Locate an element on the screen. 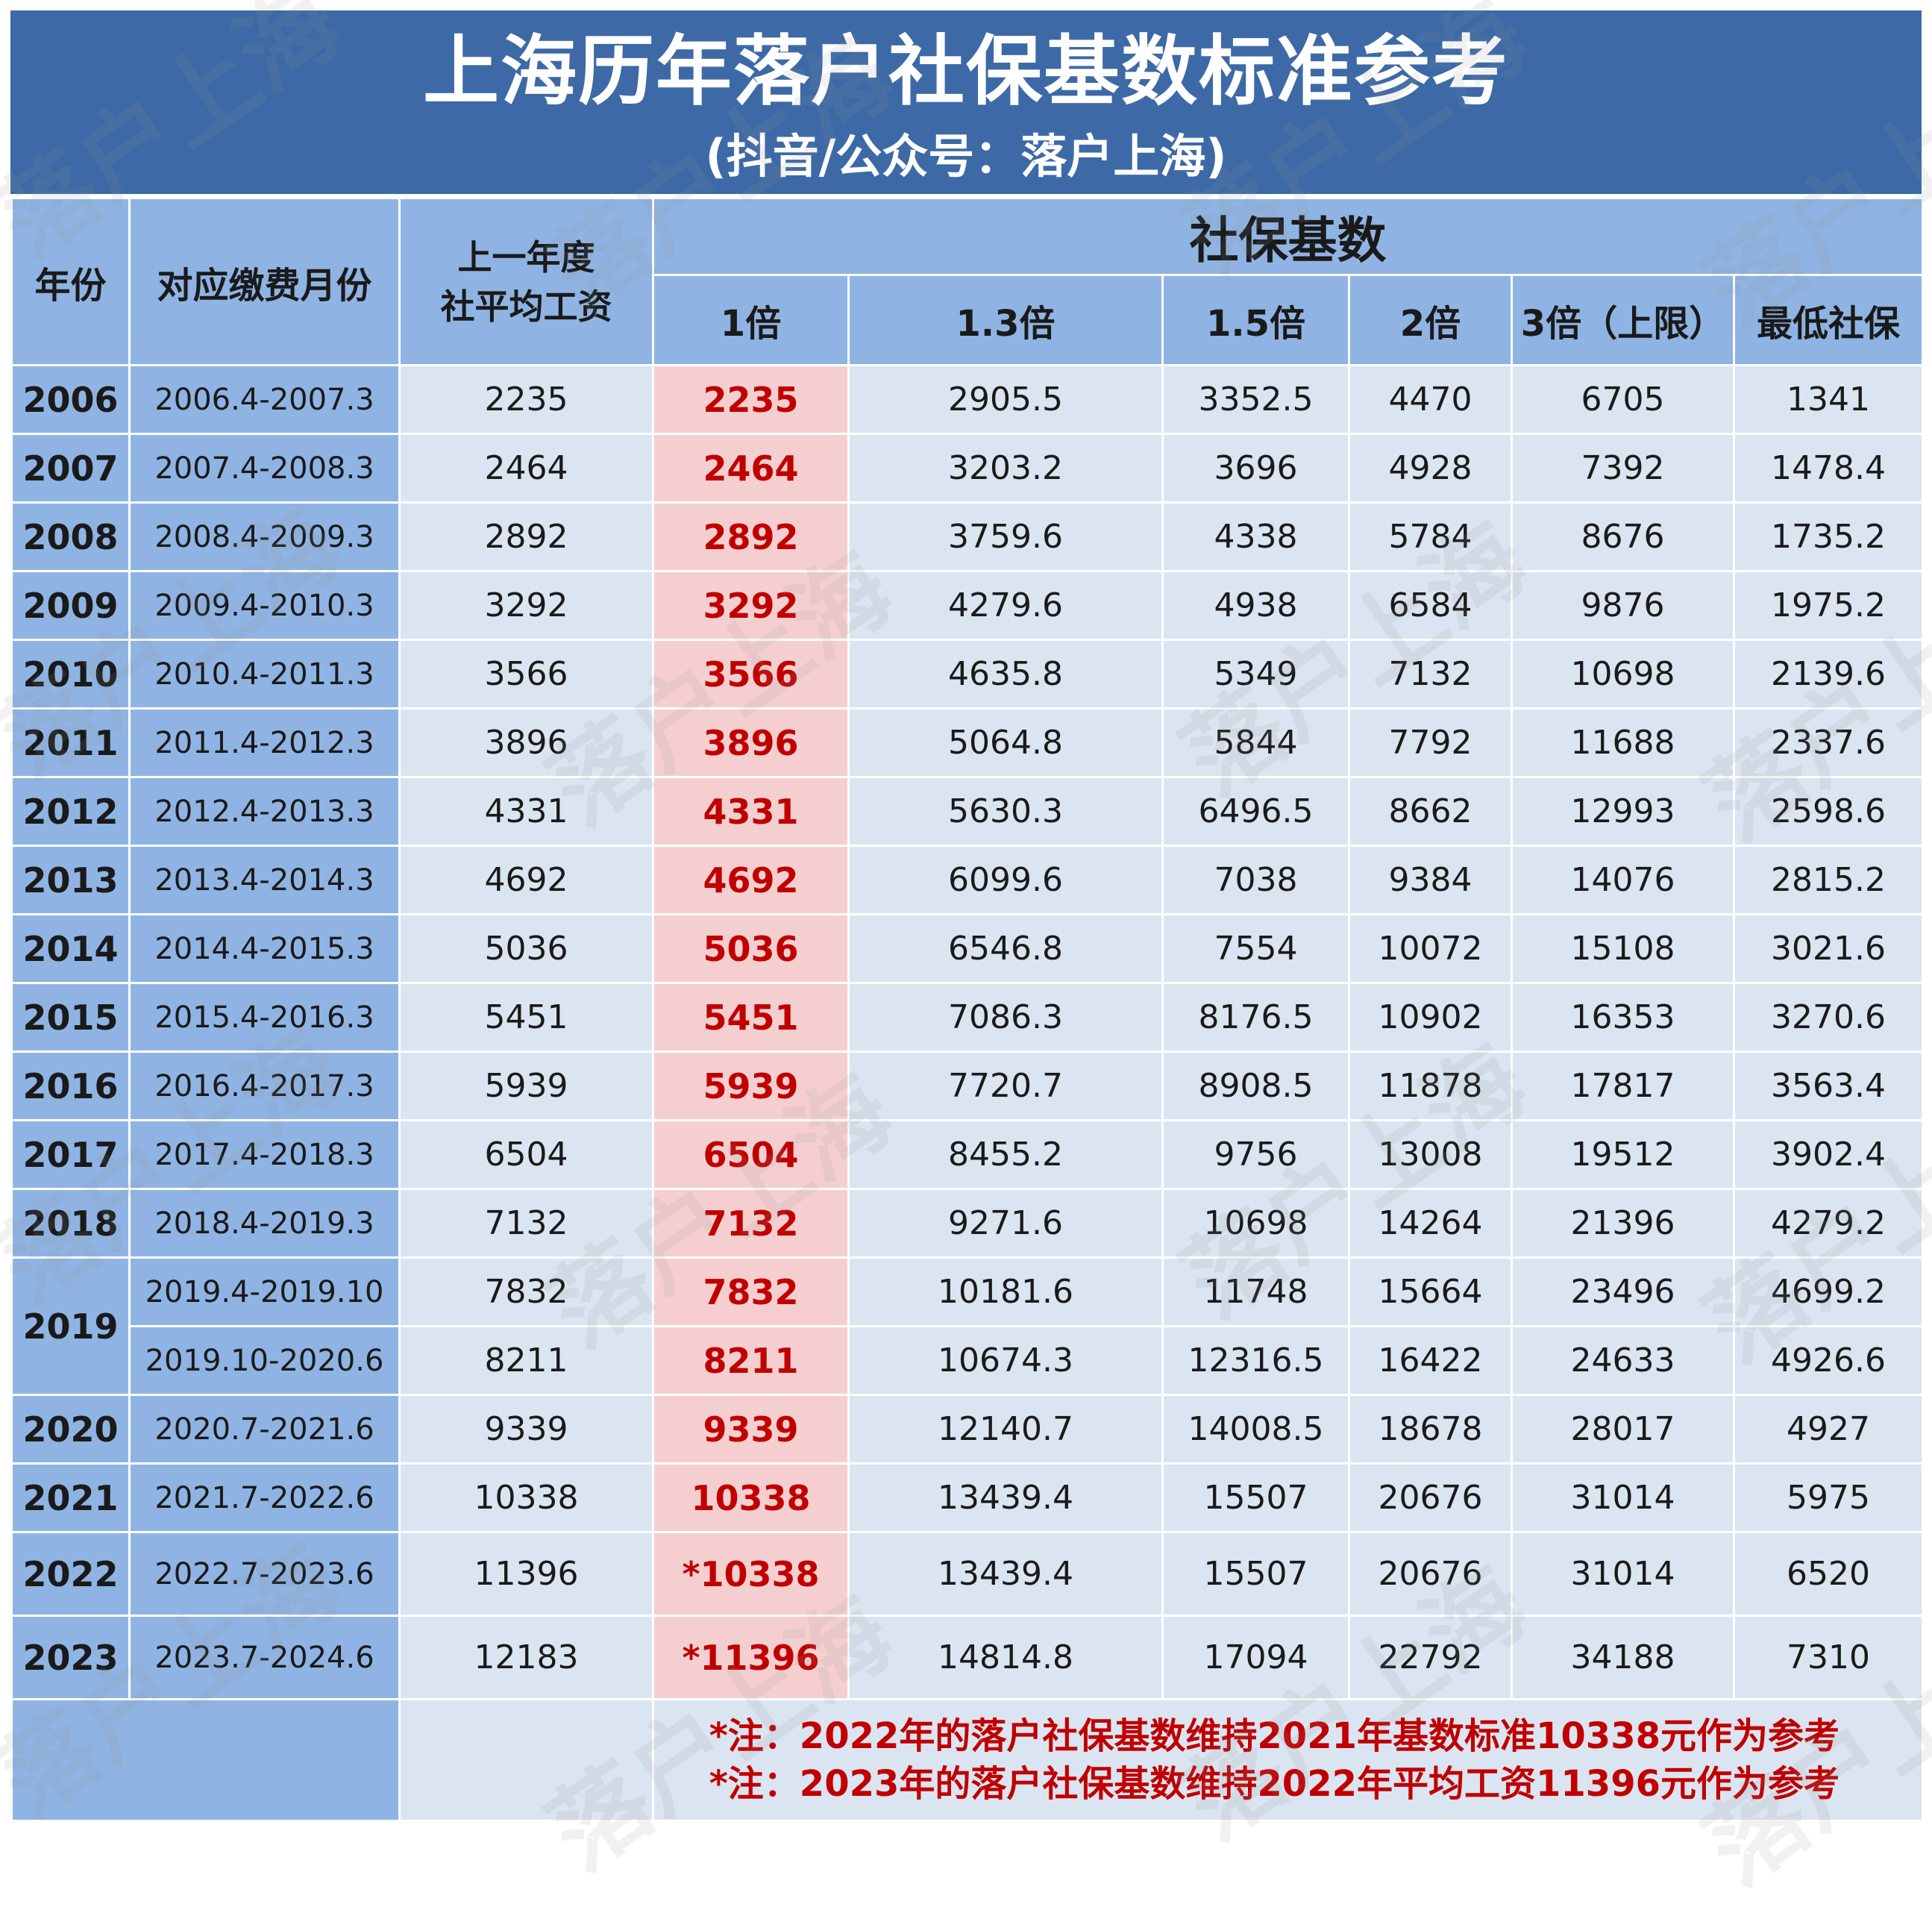  base-1-3x-cell: 12140.7 is located at coordinates (1005, 1429).